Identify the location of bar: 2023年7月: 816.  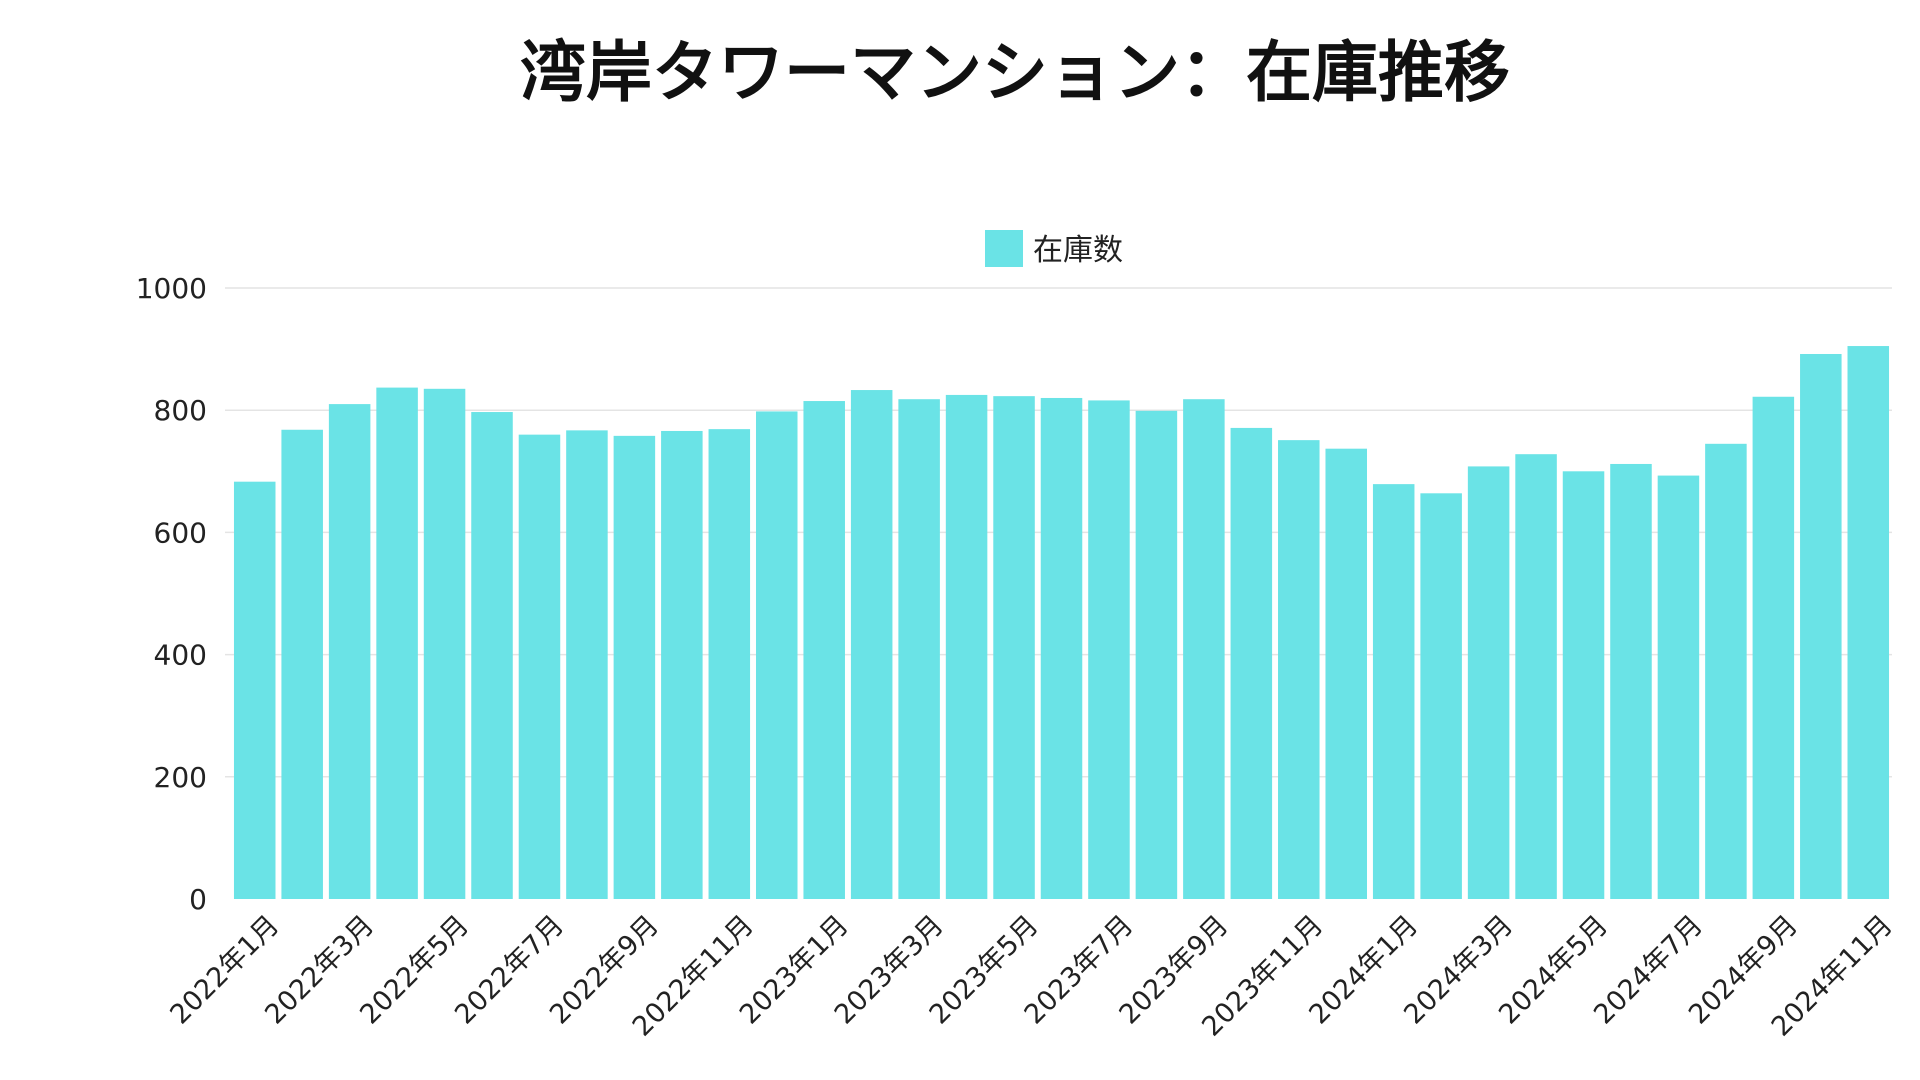
(1109, 649).